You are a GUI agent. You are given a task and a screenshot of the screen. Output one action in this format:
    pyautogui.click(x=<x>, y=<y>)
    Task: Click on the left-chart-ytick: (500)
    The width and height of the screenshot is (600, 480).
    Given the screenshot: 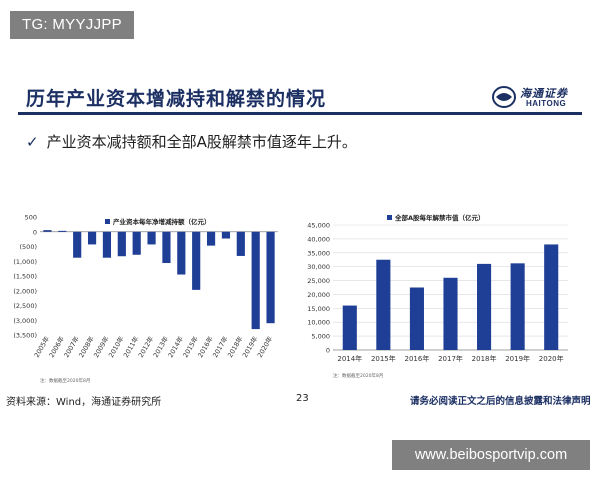 What is the action you would take?
    pyautogui.click(x=28, y=247)
    